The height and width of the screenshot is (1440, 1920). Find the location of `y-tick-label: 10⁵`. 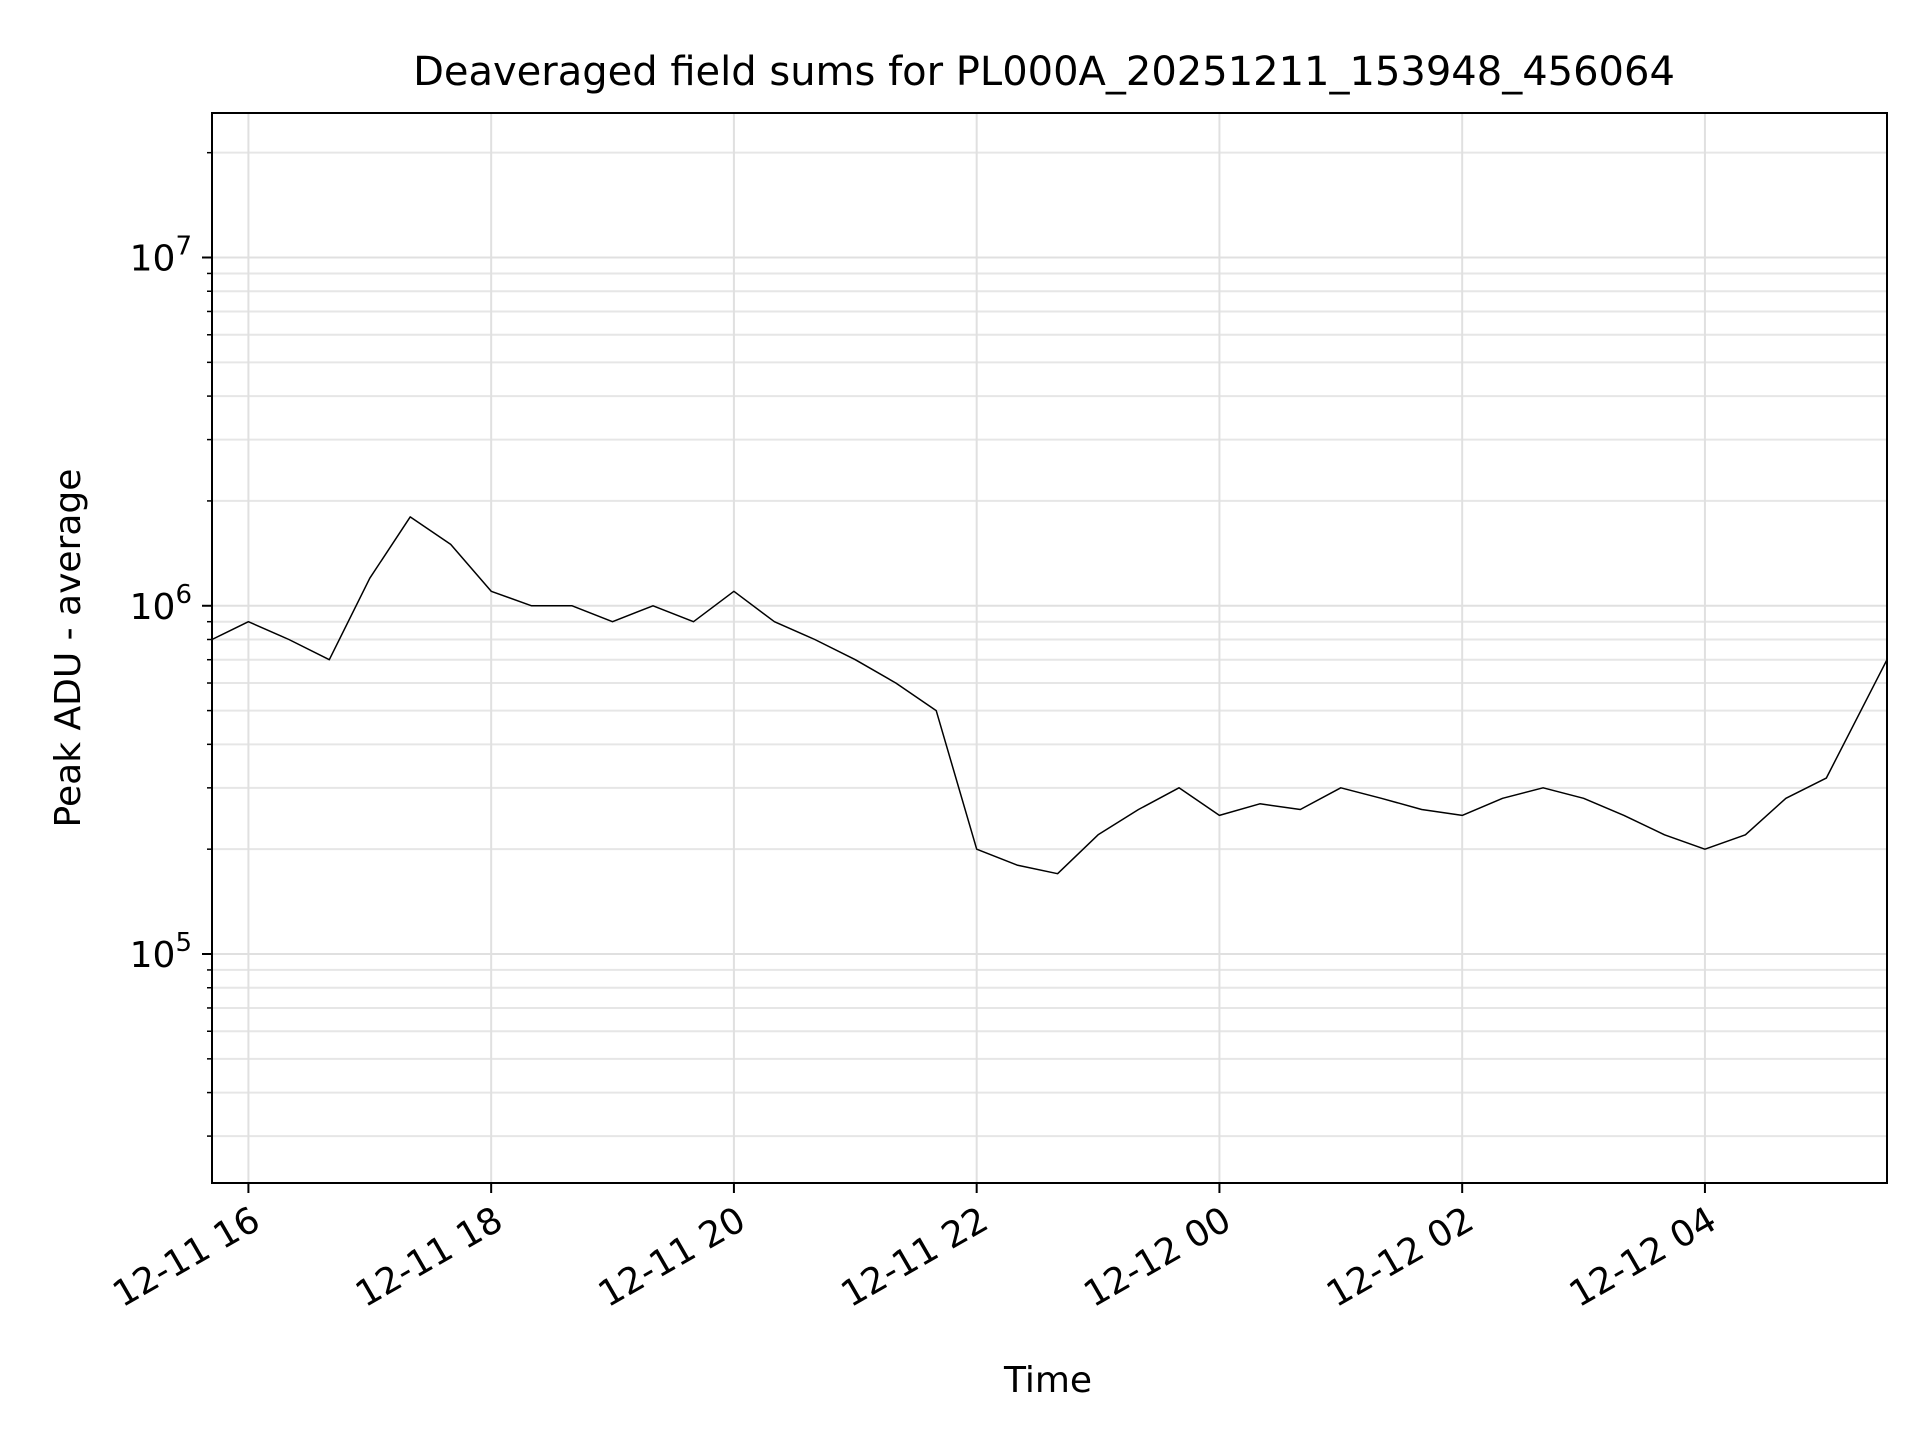

y-tick-label: 10⁵ is located at coordinates (161, 952).